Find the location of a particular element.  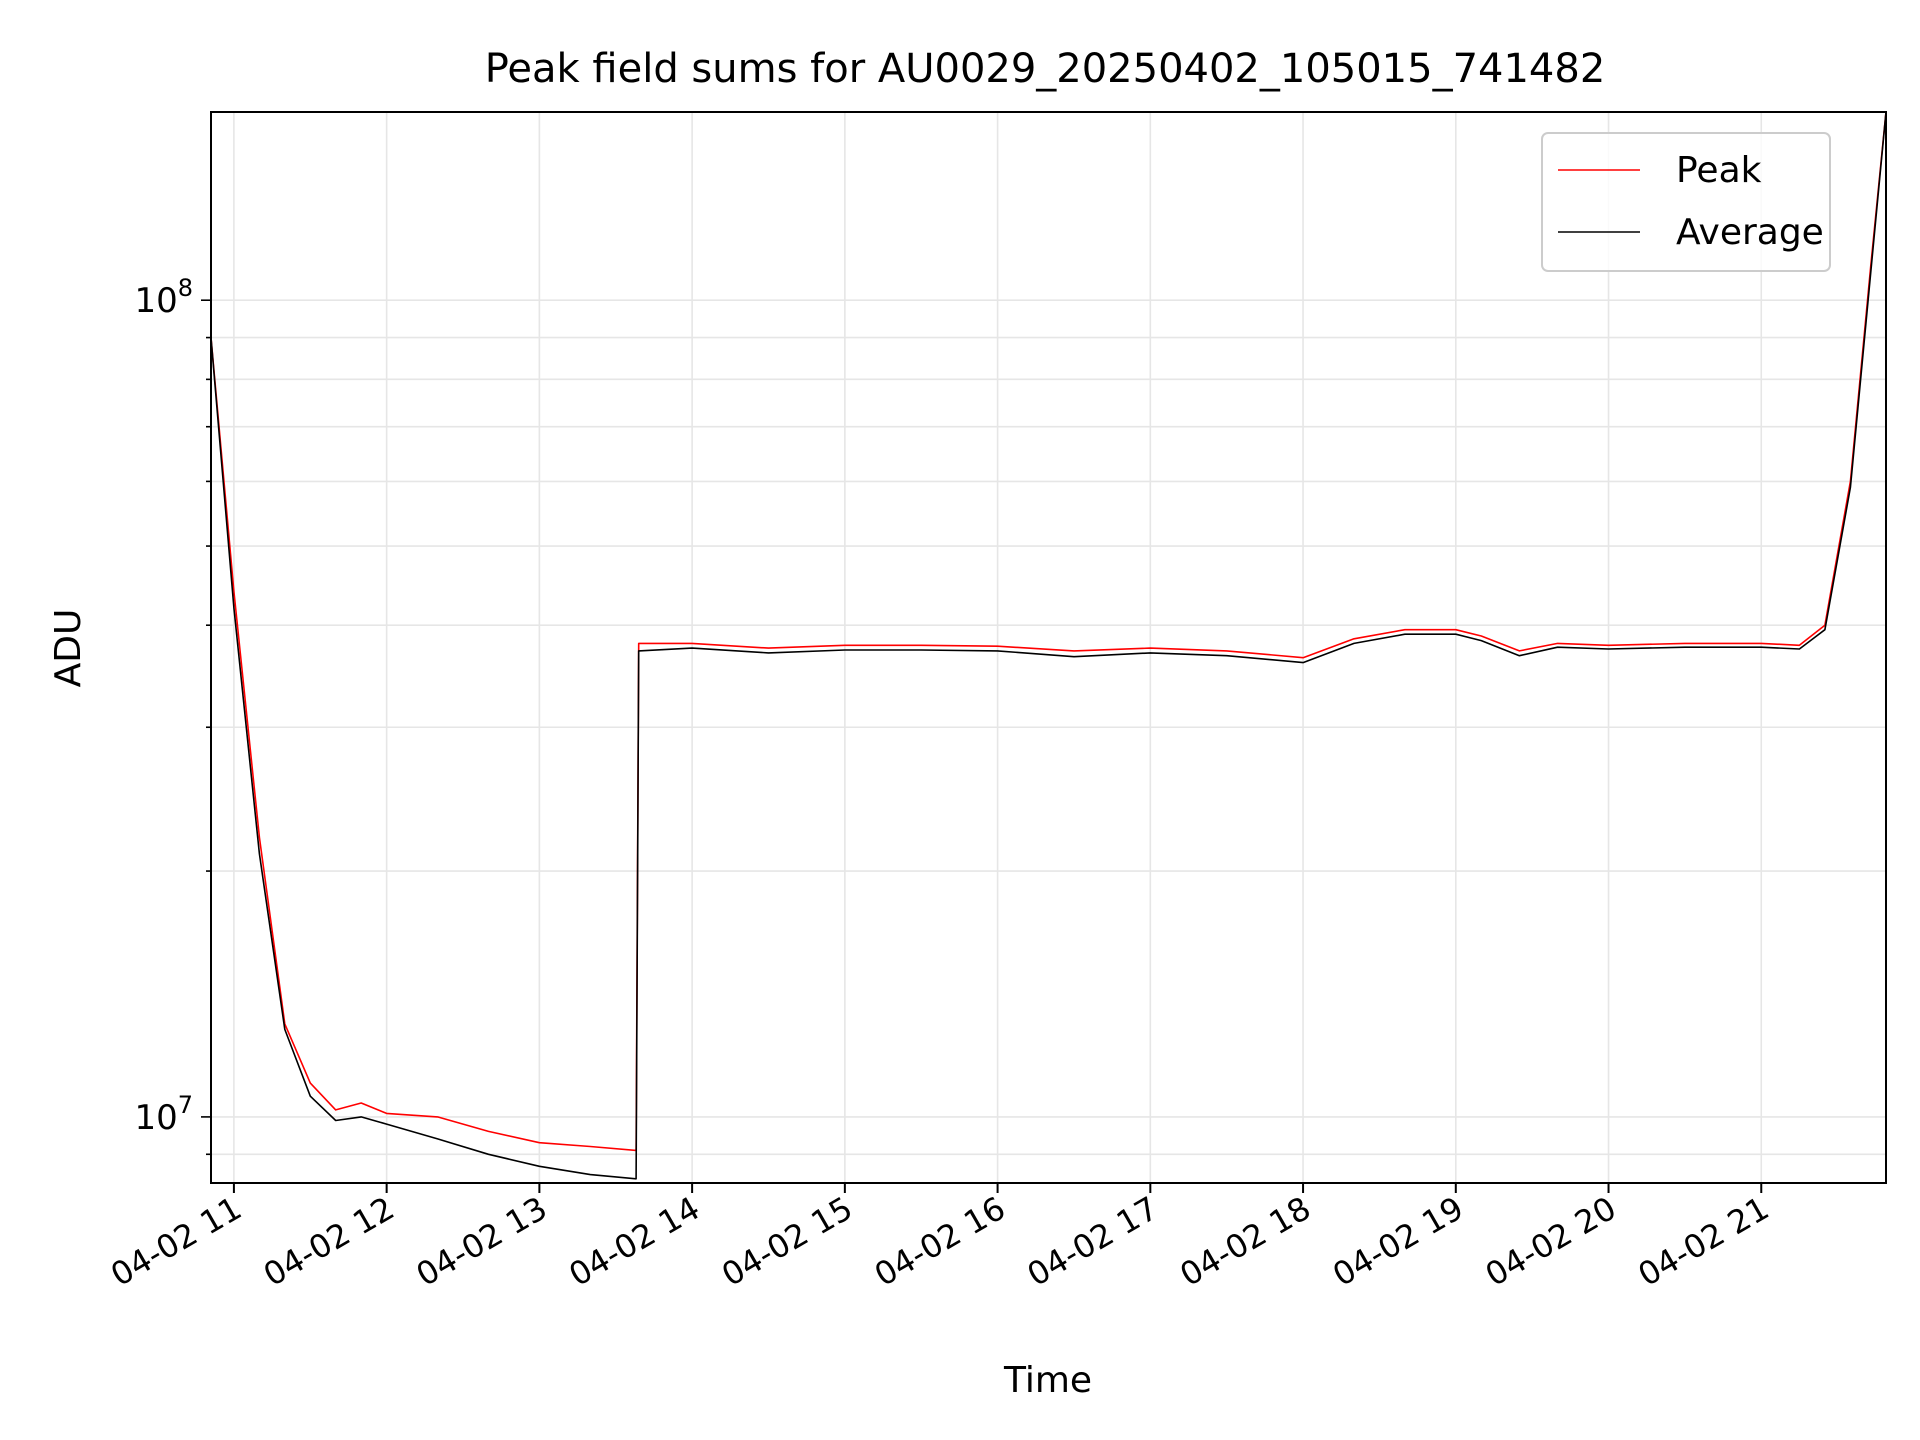

legend: Peak Average is located at coordinates (1686, 202).